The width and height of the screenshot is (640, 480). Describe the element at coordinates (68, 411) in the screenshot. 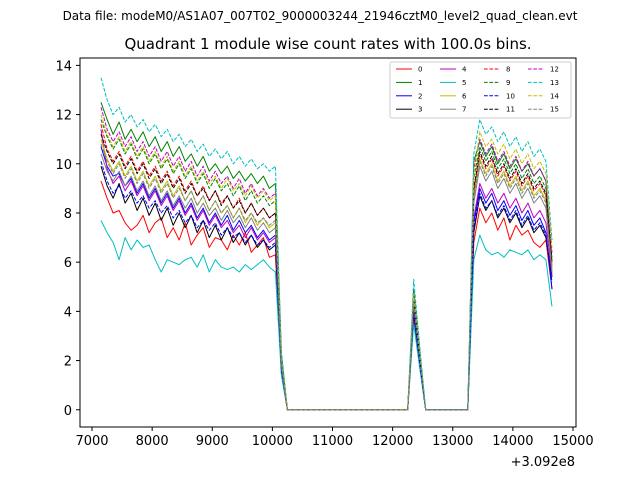

I see `y-tick-label: 0` at that location.